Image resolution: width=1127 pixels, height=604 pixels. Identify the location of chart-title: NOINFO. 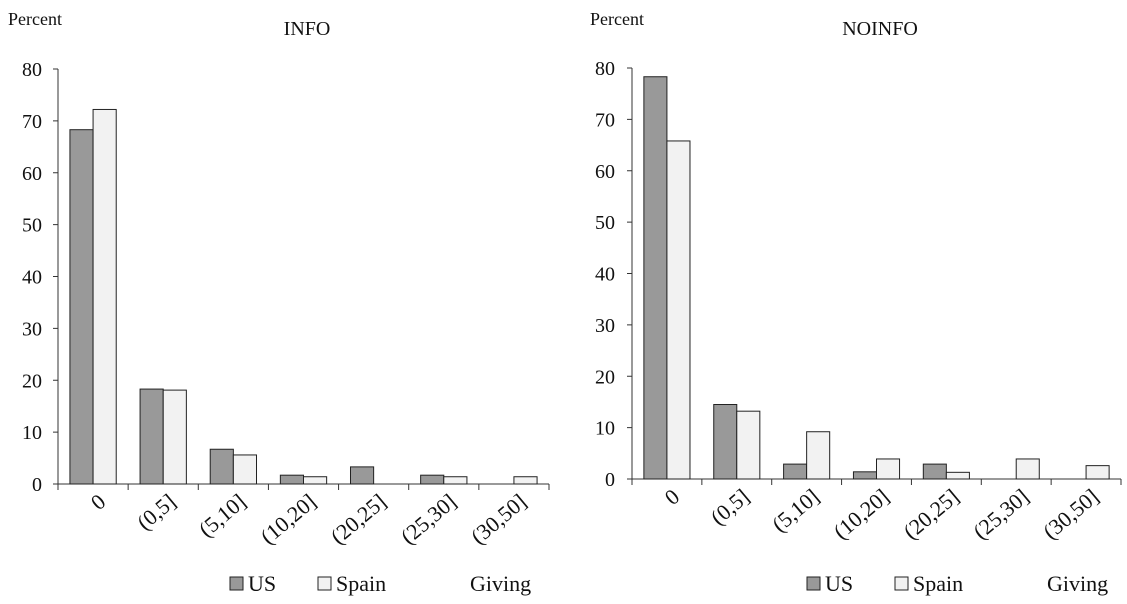
(880, 29).